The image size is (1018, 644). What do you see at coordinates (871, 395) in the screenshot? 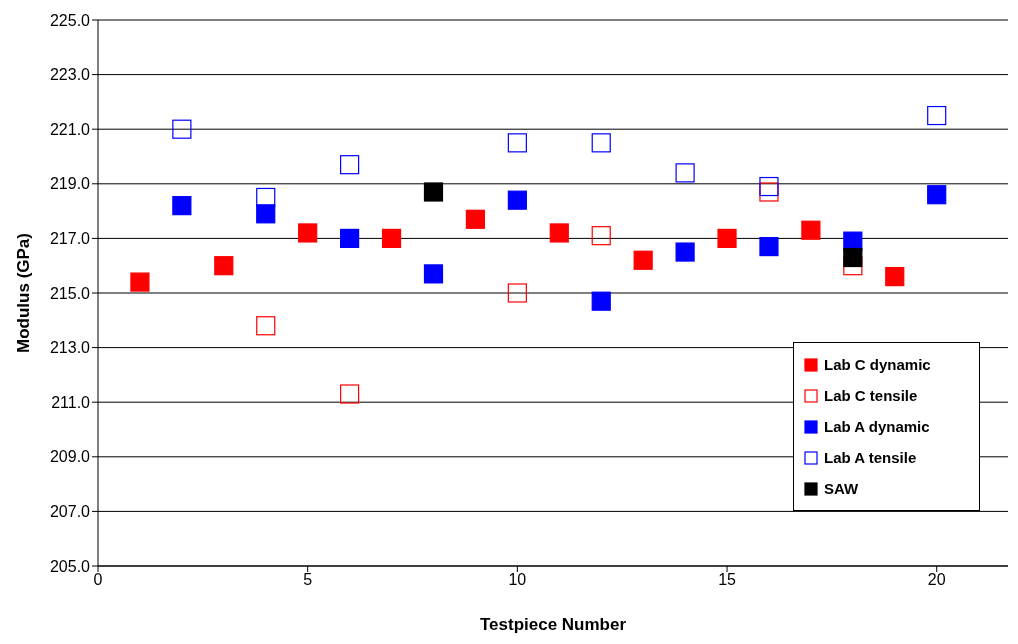
I see `legend-label: Lab C tensile` at bounding box center [871, 395].